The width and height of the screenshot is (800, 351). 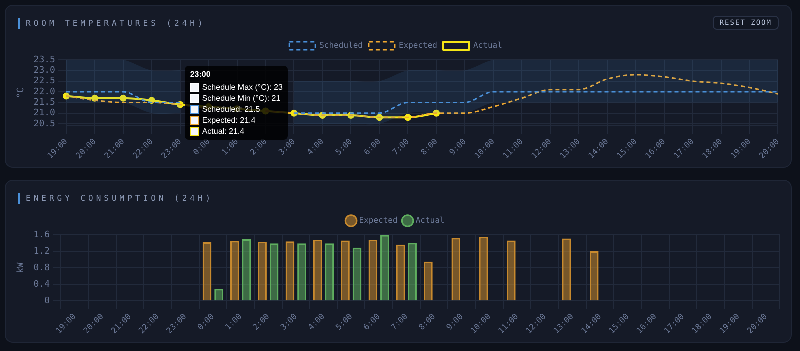 What do you see at coordinates (42, 251) in the screenshot?
I see `y-tick-label: 1.2` at bounding box center [42, 251].